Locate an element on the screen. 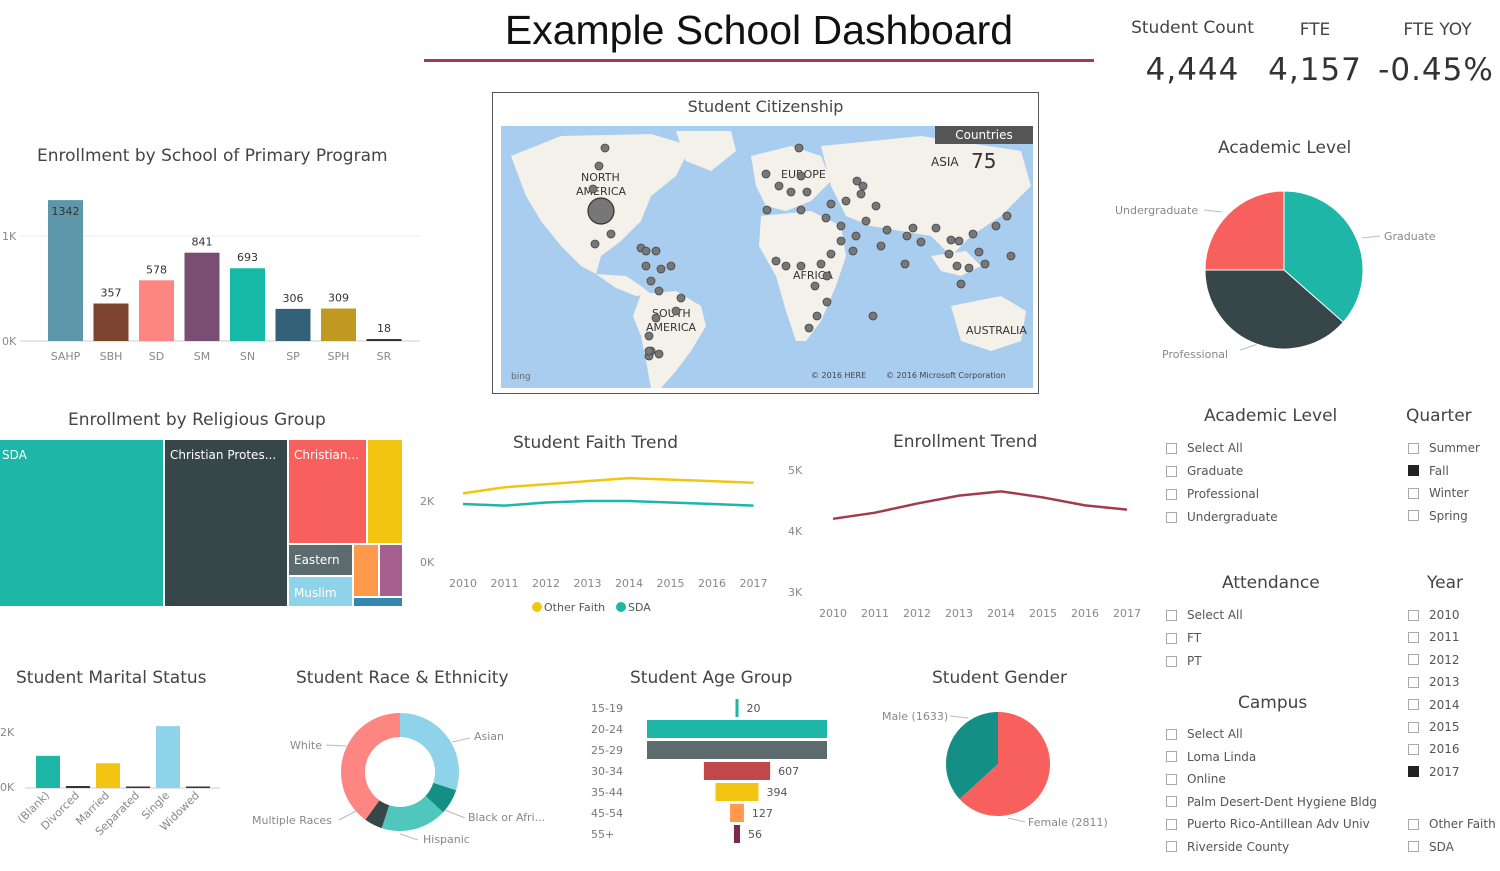 This screenshot has height=871, width=1500. bar-sbh is located at coordinates (111, 322).